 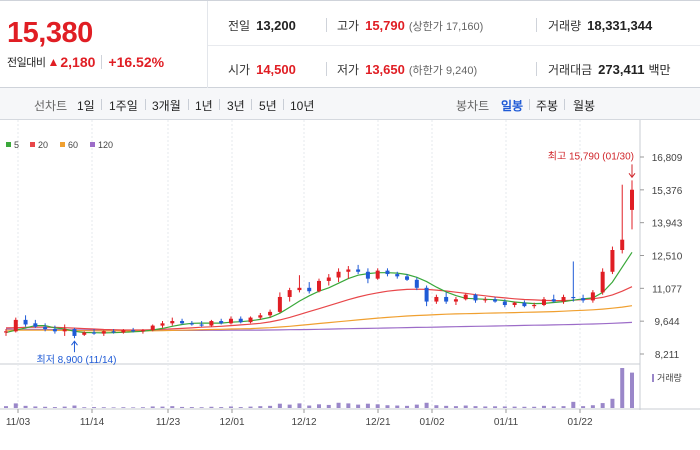 What do you see at coordinates (92, 144) in the screenshot?
I see `legend-swatch-ma120` at bounding box center [92, 144].